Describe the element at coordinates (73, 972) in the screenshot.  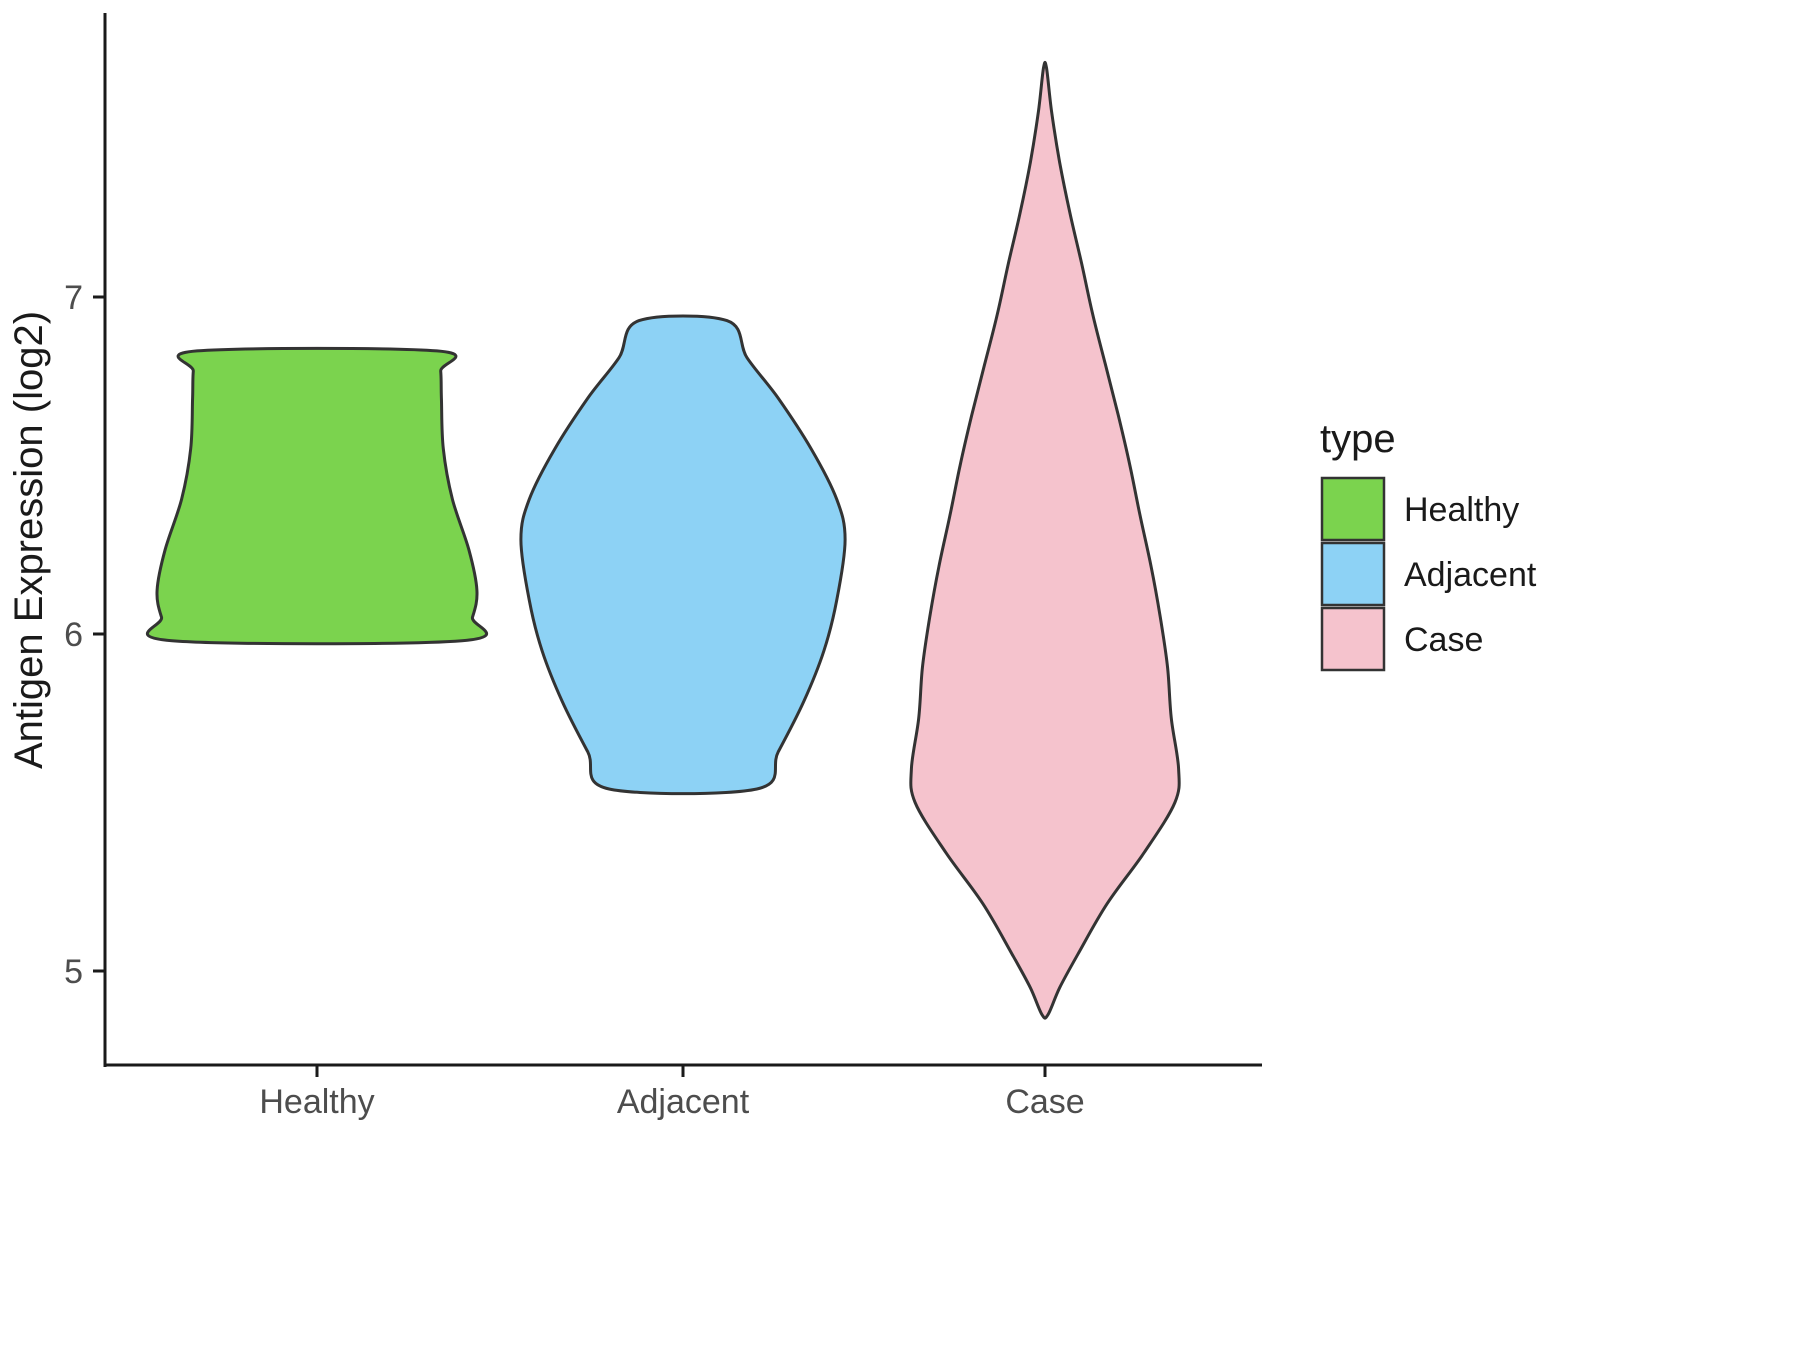
I see `y-tick-label: 5` at that location.